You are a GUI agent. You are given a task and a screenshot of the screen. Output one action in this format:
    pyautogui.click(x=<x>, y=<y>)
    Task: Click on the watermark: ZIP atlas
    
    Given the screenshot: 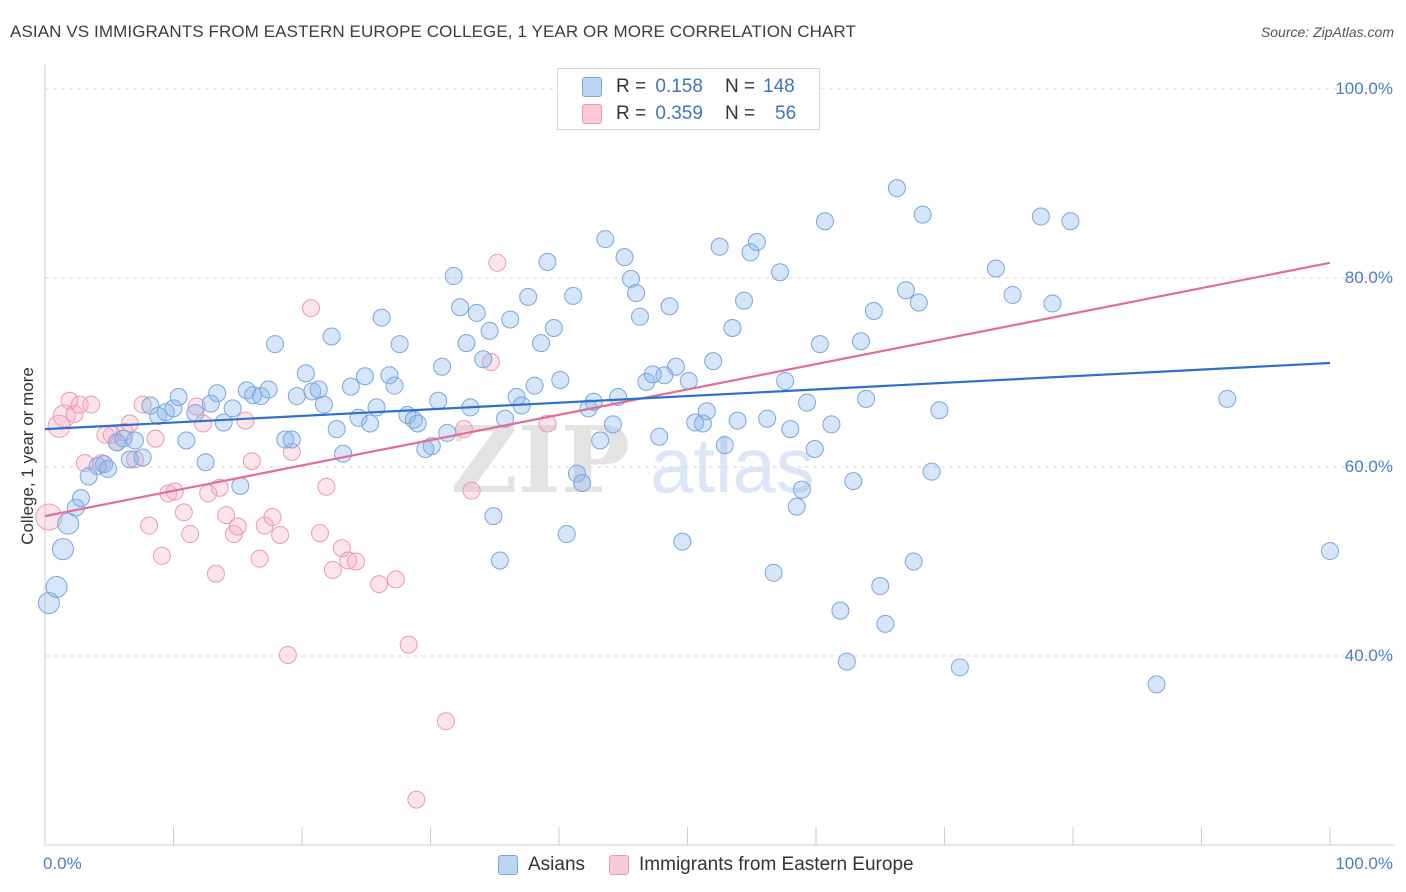 What is the action you would take?
    pyautogui.click(x=633, y=460)
    